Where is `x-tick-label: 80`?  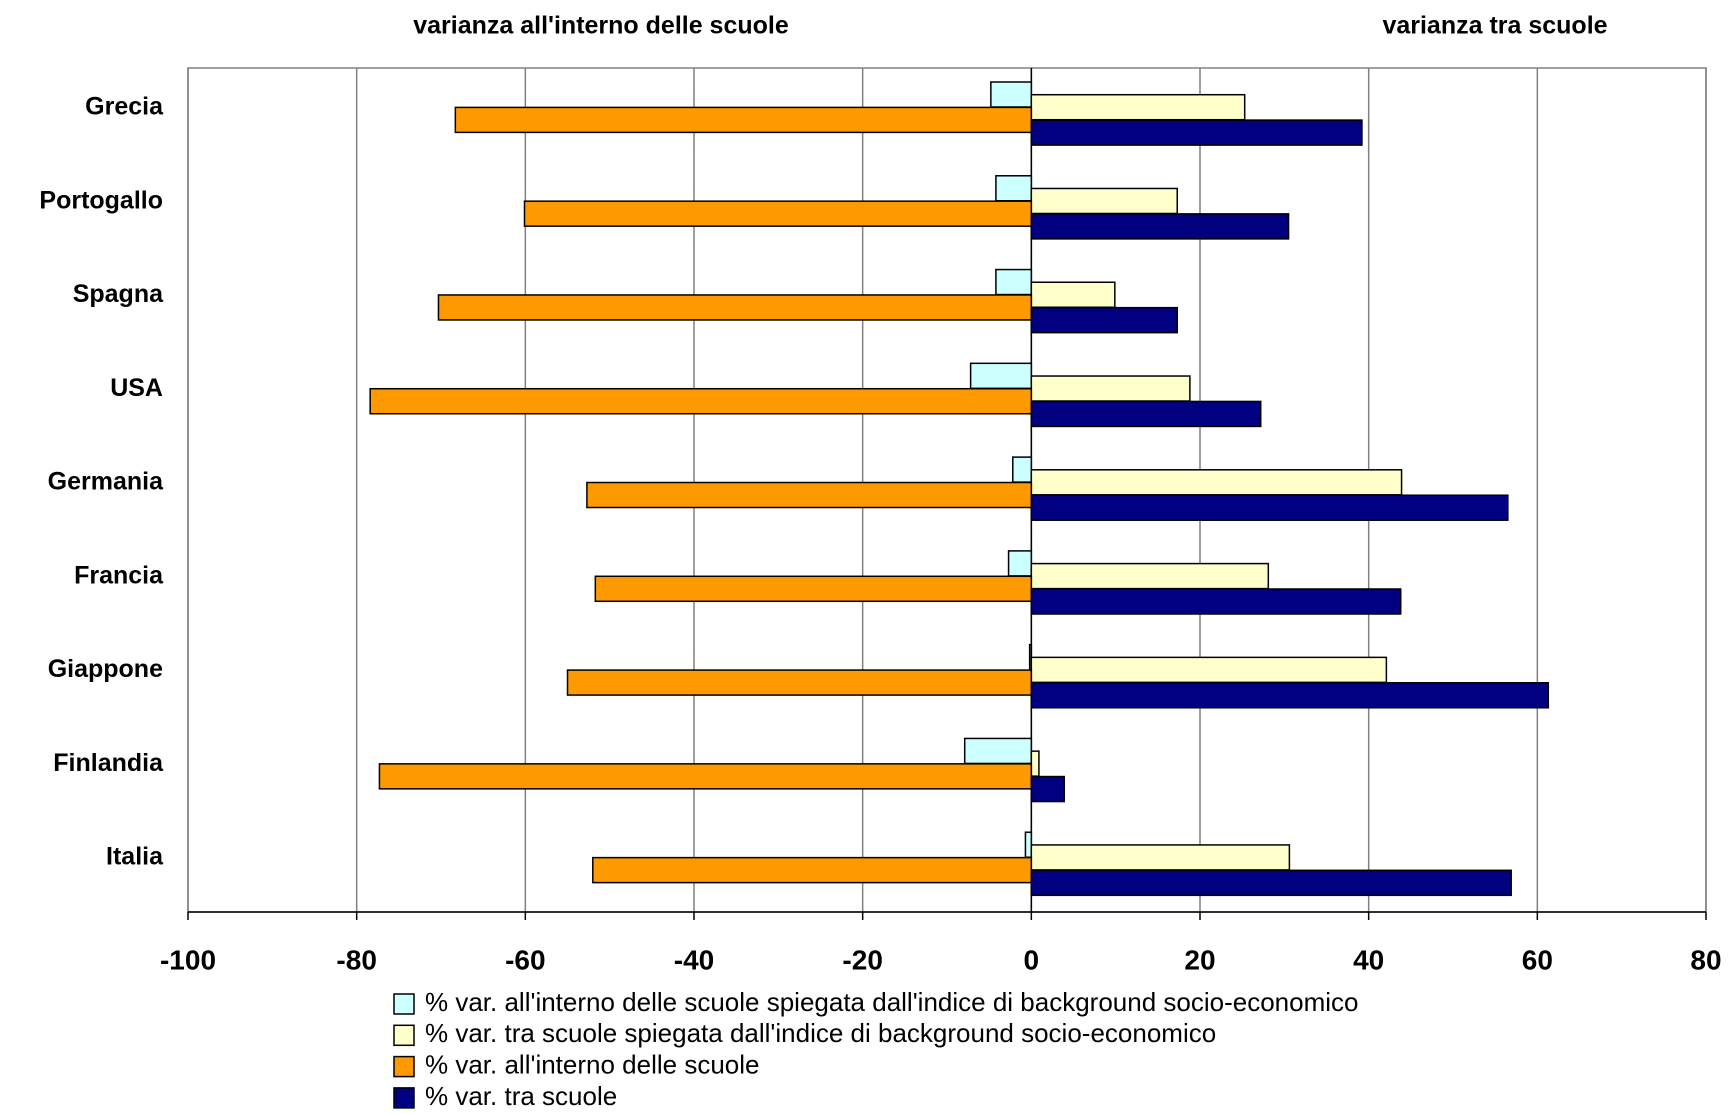 x-tick-label: 80 is located at coordinates (1705, 959).